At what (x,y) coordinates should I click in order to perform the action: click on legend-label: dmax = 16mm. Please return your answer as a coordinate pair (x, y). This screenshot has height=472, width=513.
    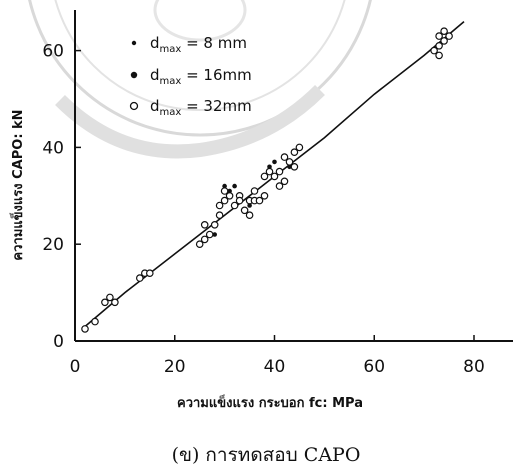
    Looking at the image, I should click on (201, 76).